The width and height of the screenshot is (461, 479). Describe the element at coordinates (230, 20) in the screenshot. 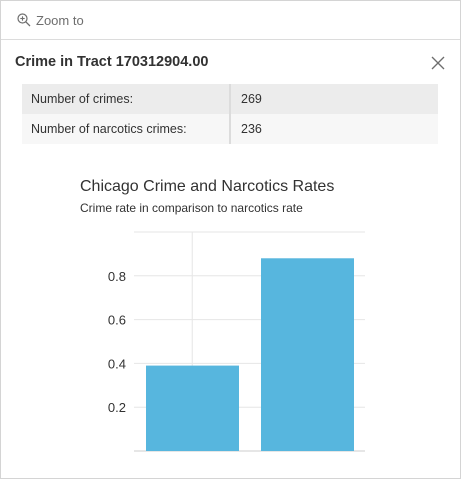

I see `action-bar: Zoom to` at that location.